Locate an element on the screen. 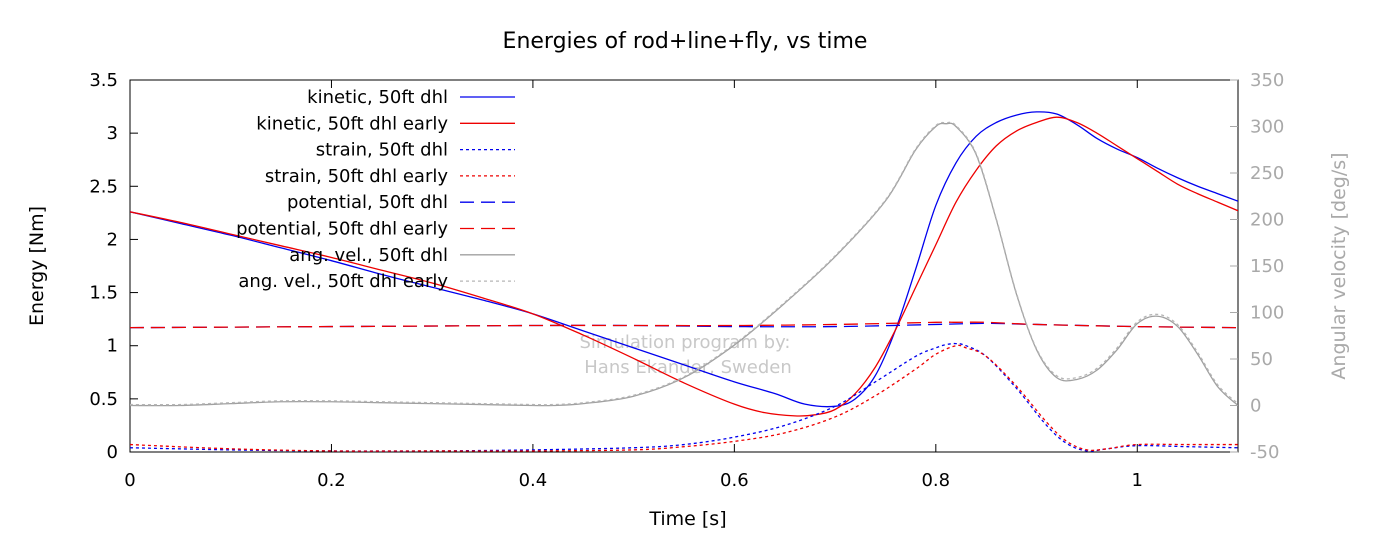 This screenshot has height=536, width=1400. x-tick-label: 0.8 is located at coordinates (935, 480).